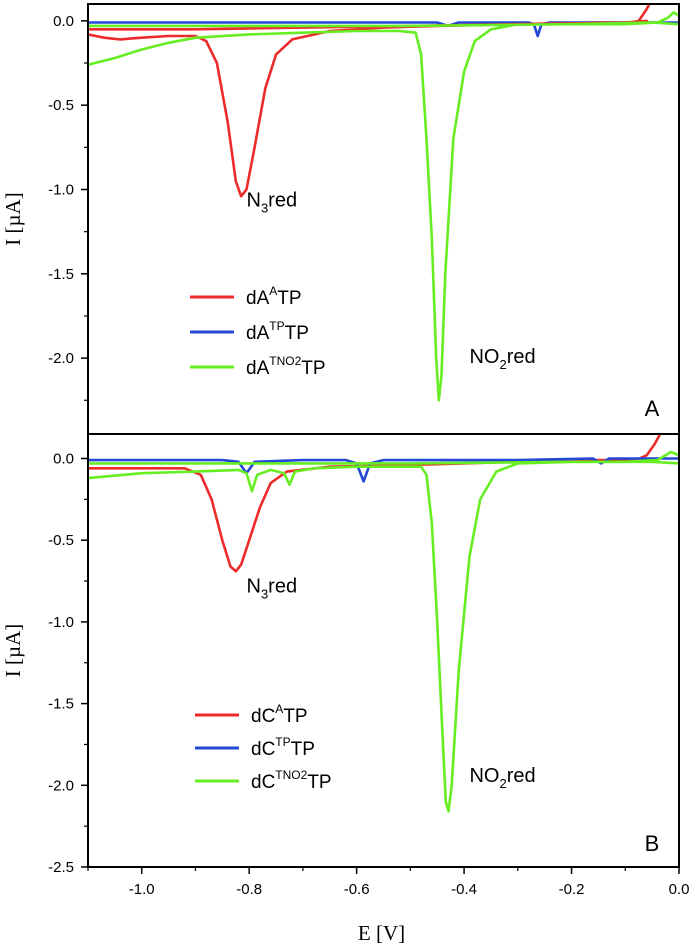  I want to click on x-tick-label: -0.8, so click(249, 889).